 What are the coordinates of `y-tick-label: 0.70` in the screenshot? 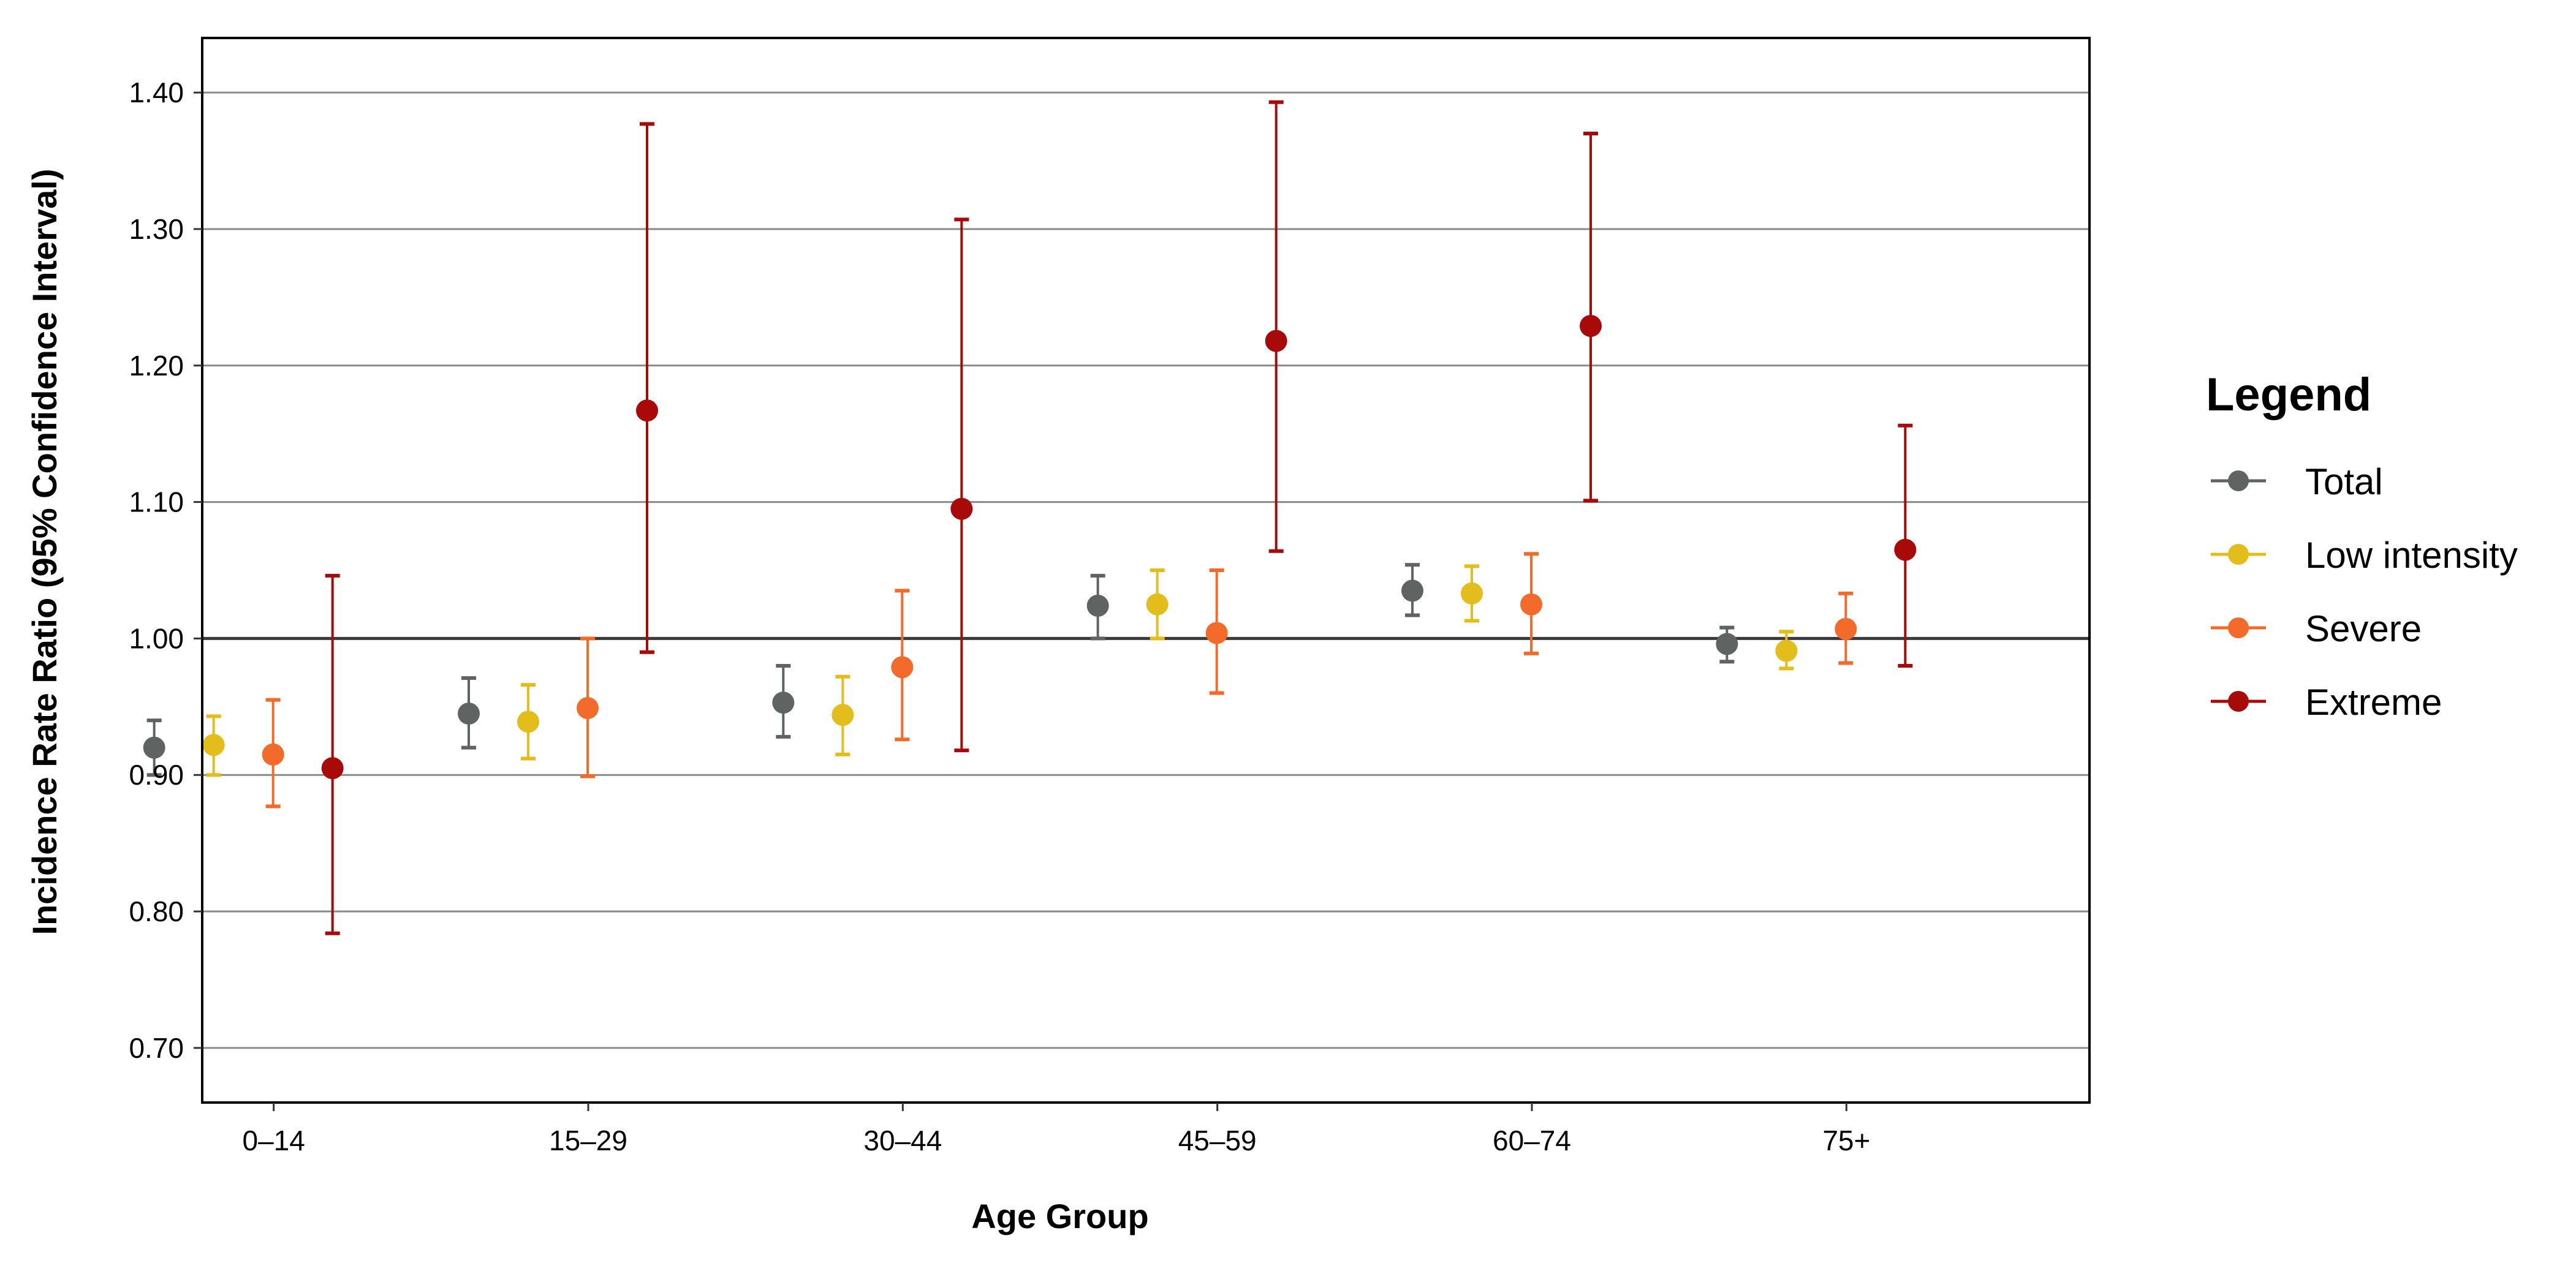 It's located at (156, 1048).